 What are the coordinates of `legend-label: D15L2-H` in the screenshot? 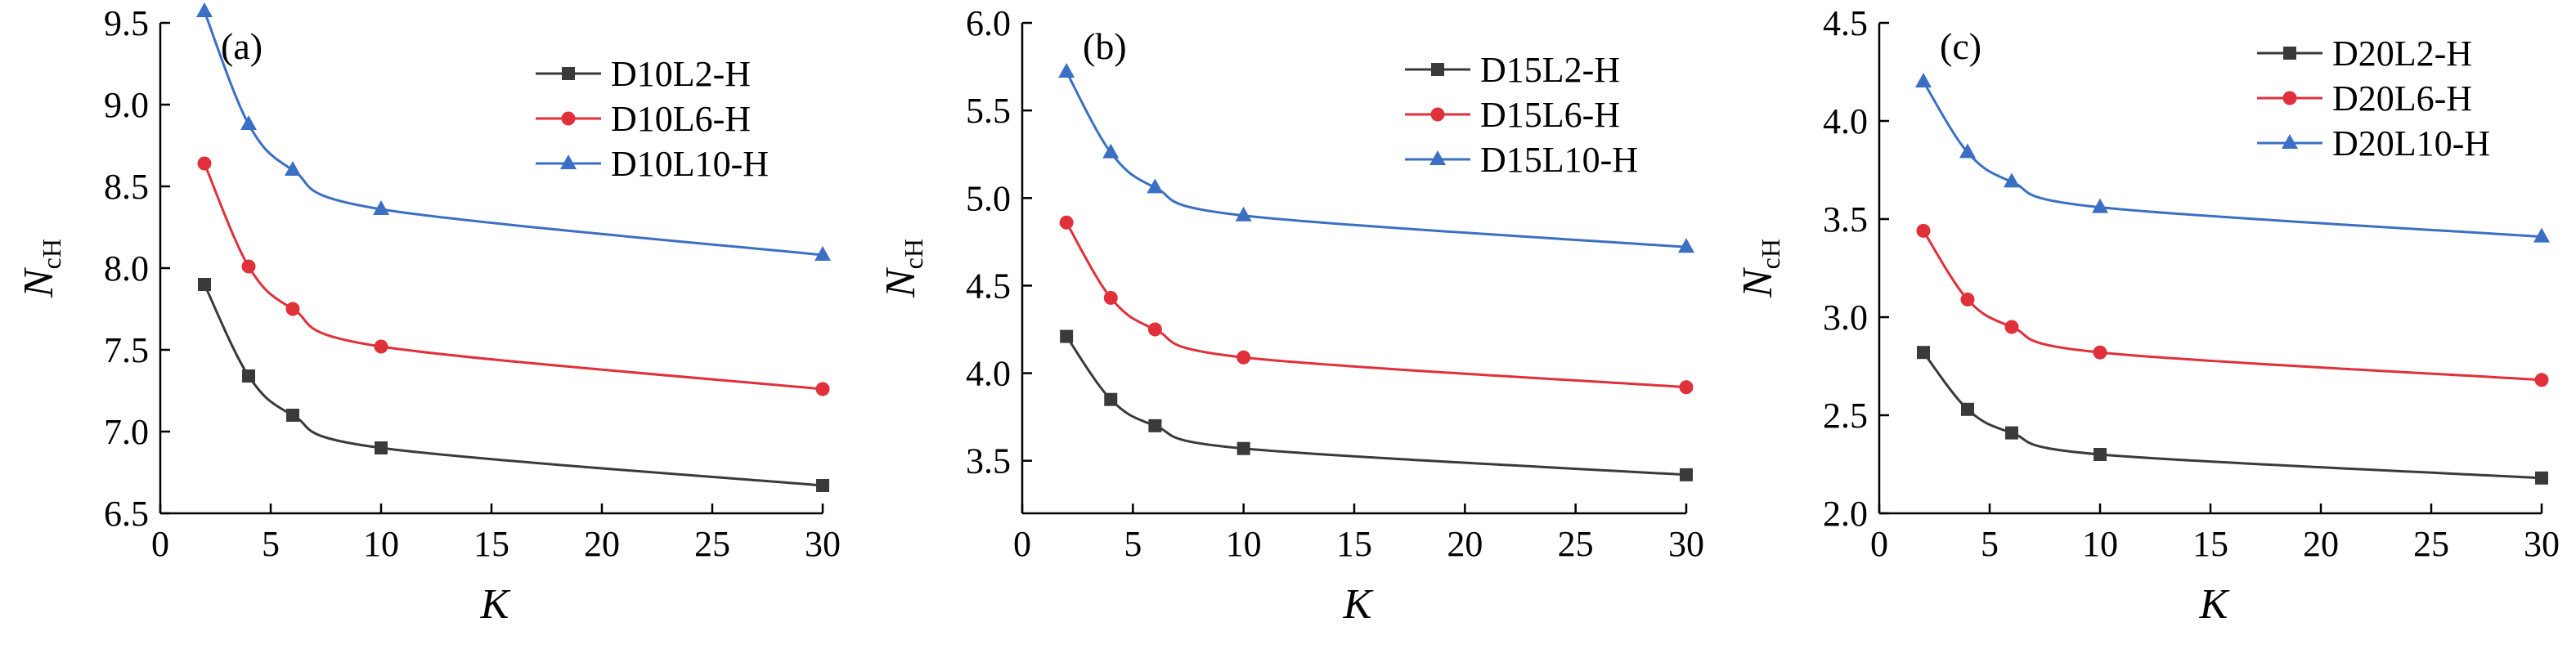 It's located at (1550, 70).